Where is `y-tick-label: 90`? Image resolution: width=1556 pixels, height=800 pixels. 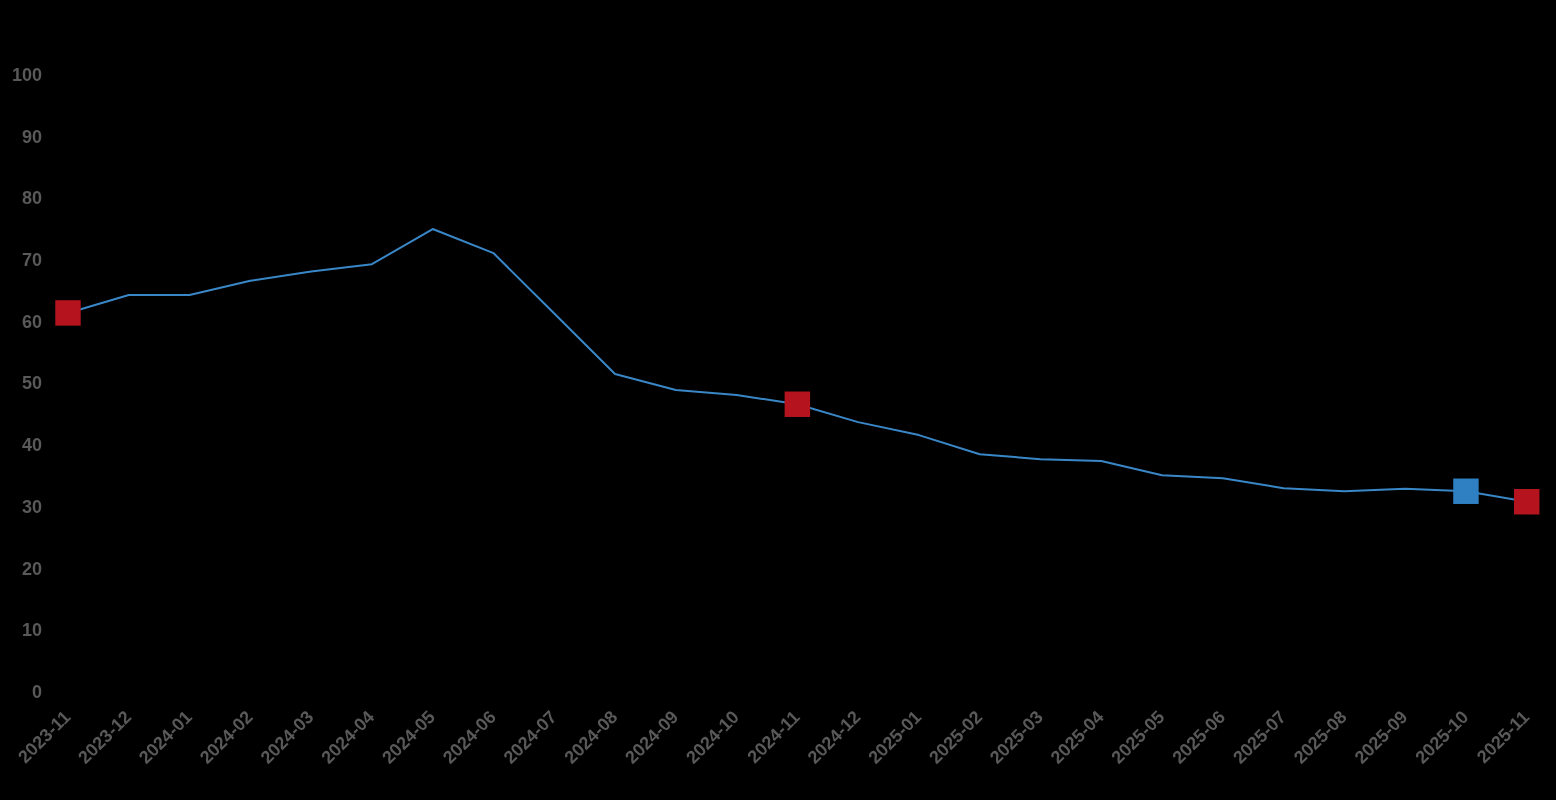
y-tick-label: 90 is located at coordinates (31, 136).